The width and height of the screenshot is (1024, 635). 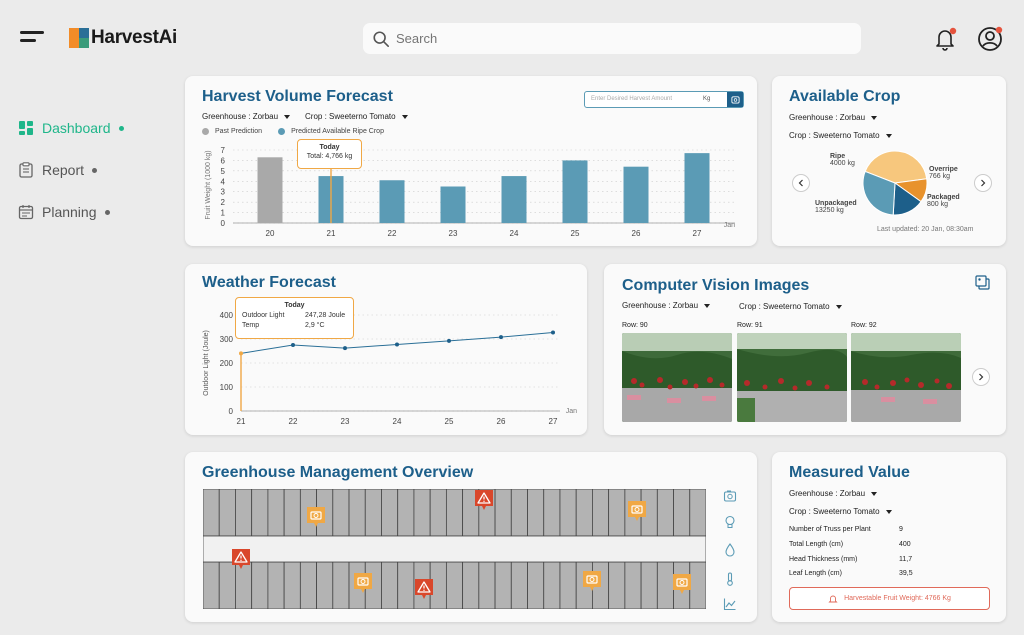 I want to click on user-profile-icon, so click(x=990, y=39).